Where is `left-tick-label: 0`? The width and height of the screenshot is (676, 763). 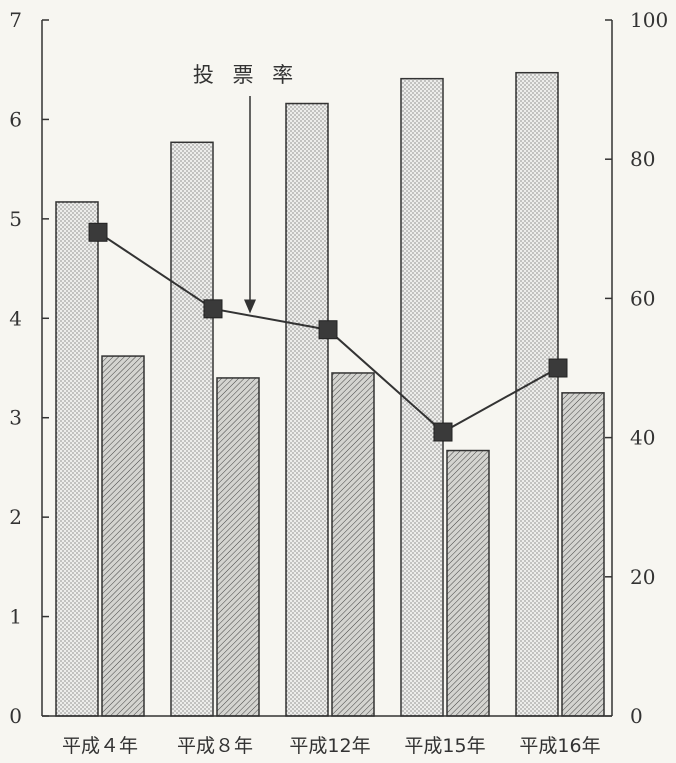
left-tick-label: 0 is located at coordinates (15, 716).